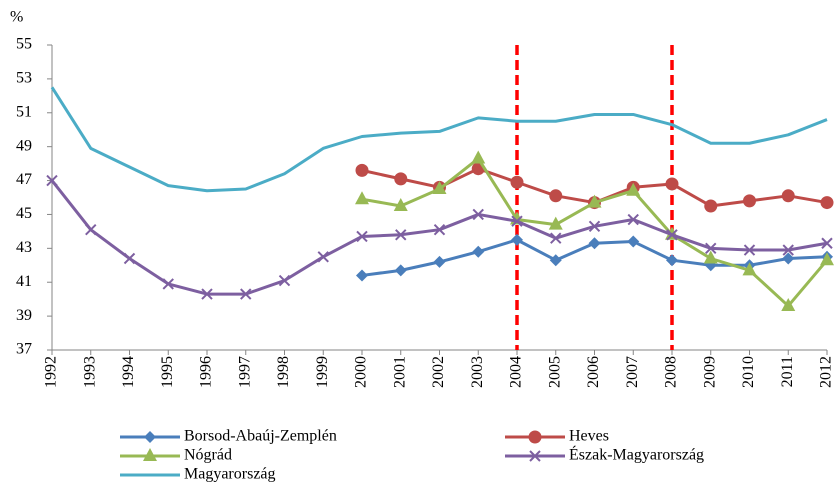  I want to click on x-tick-label: 2001, so click(399, 372).